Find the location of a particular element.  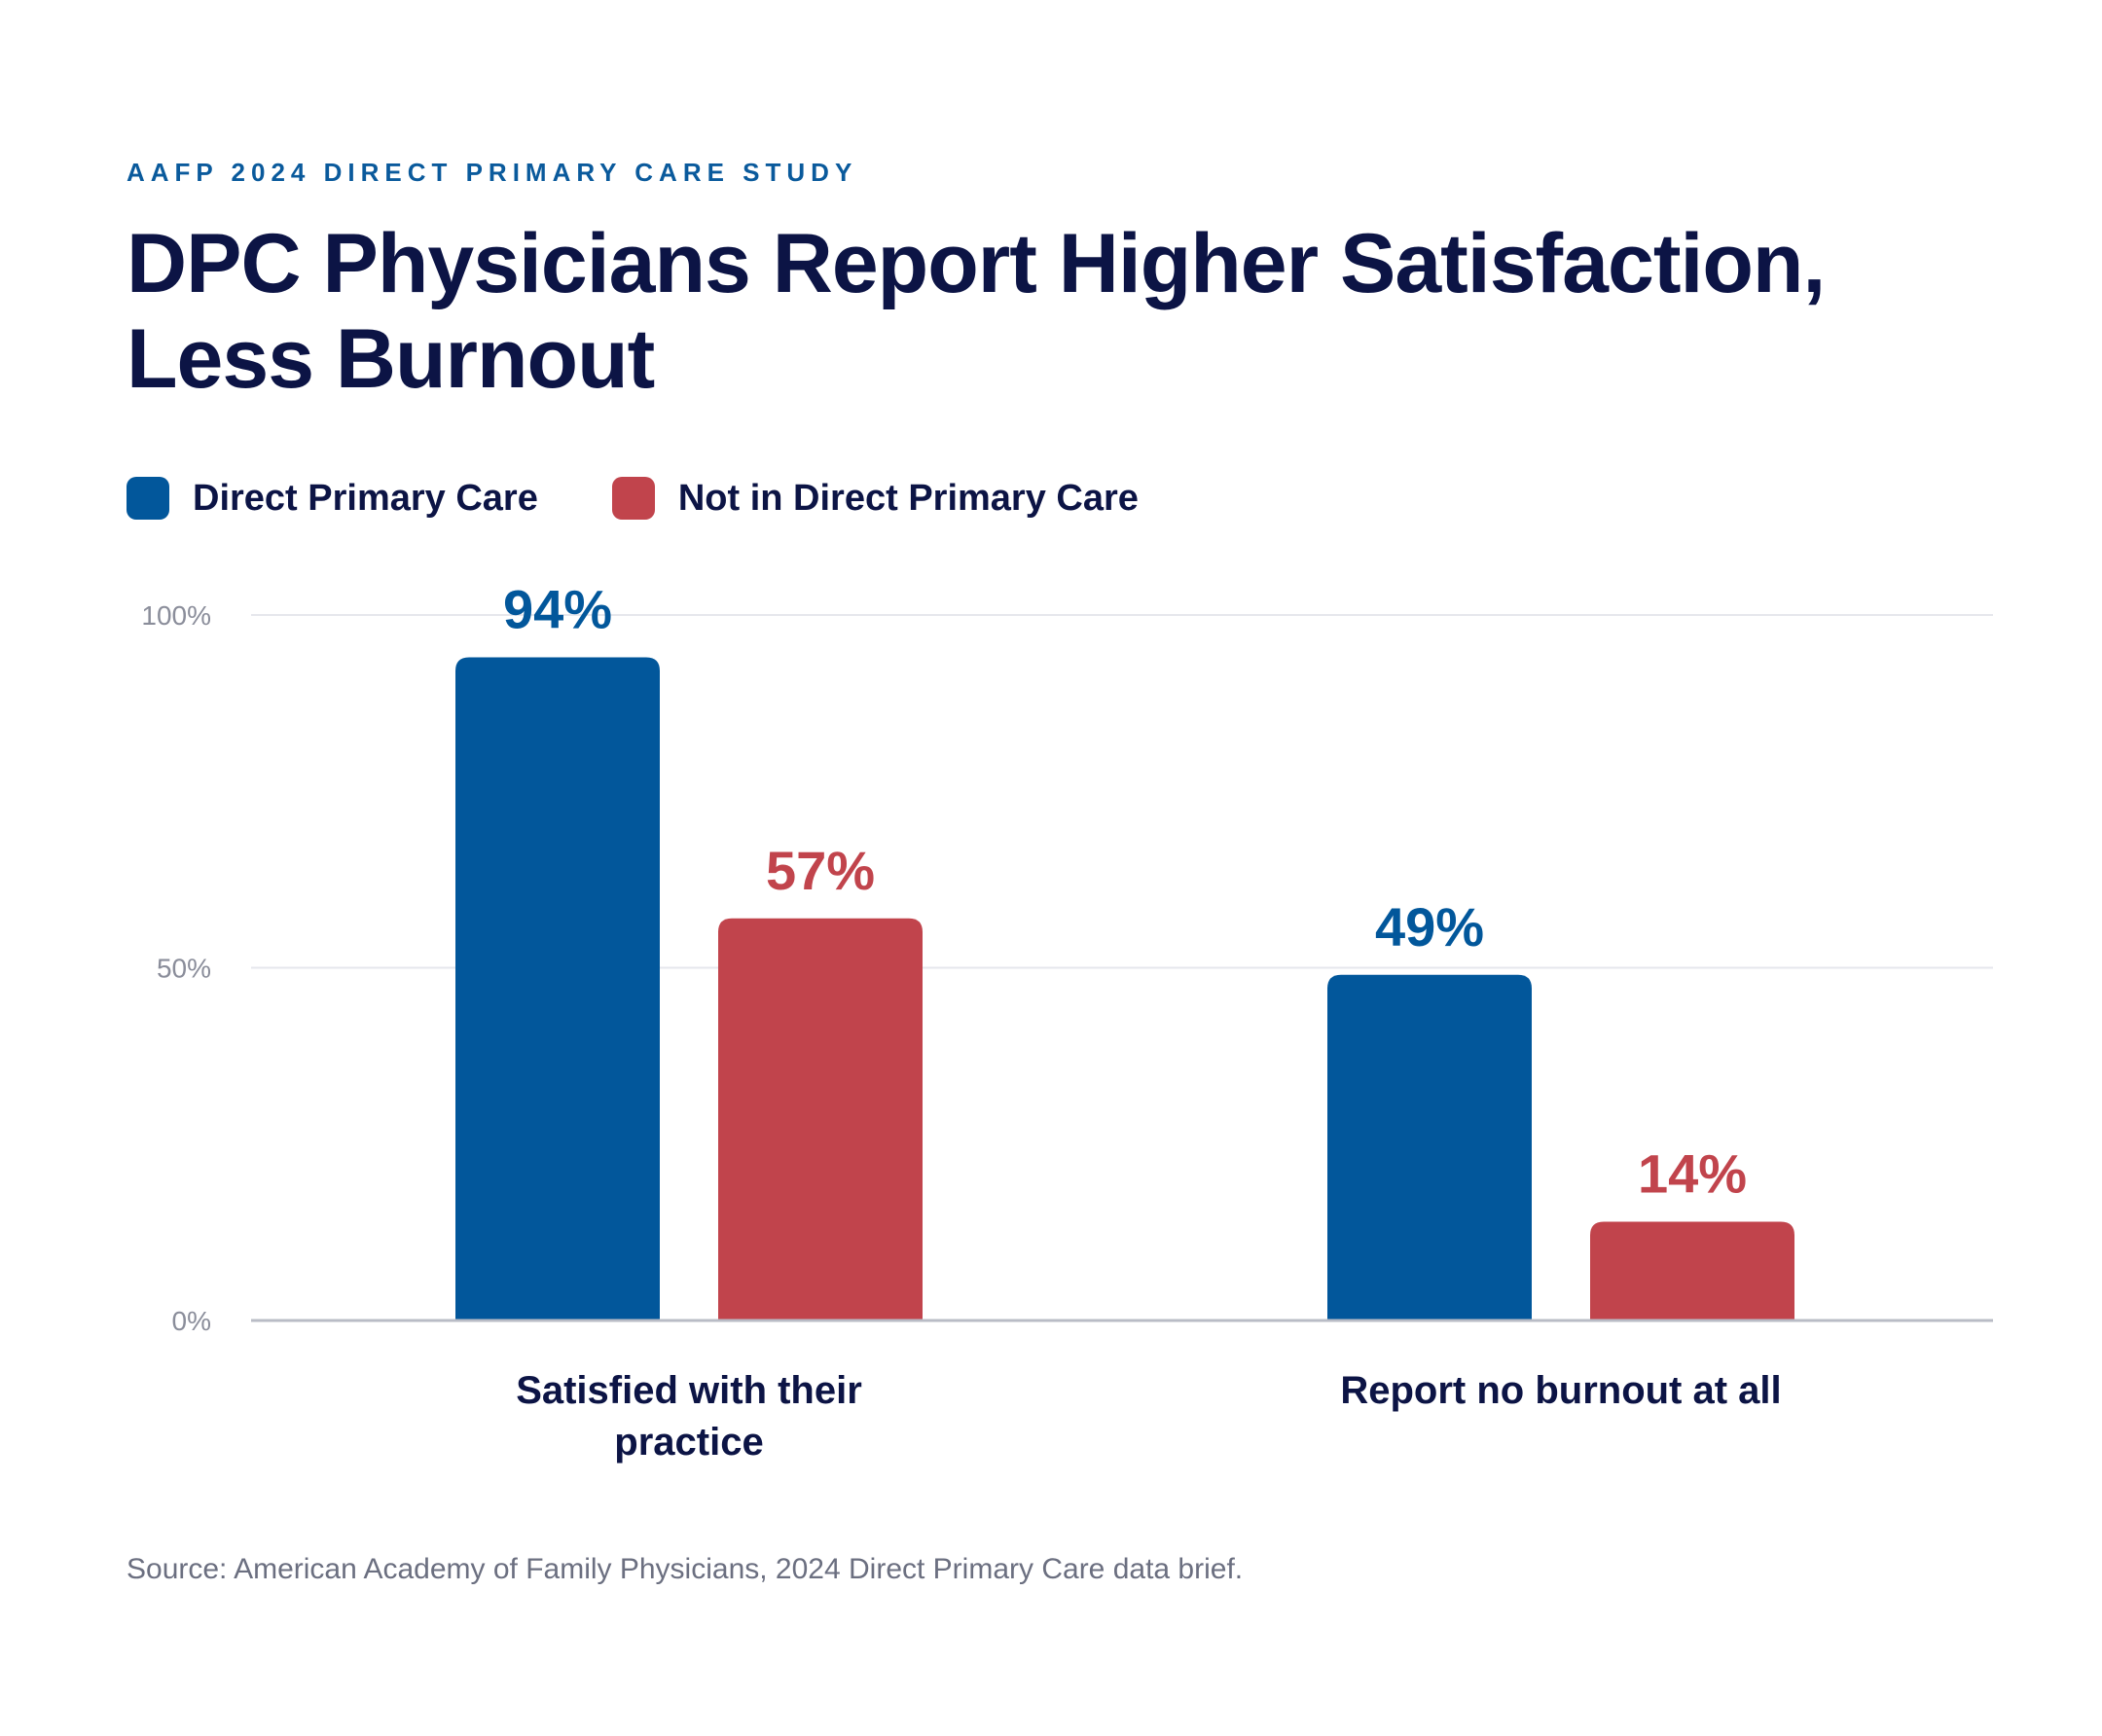

data-label: 49% is located at coordinates (1429, 927).